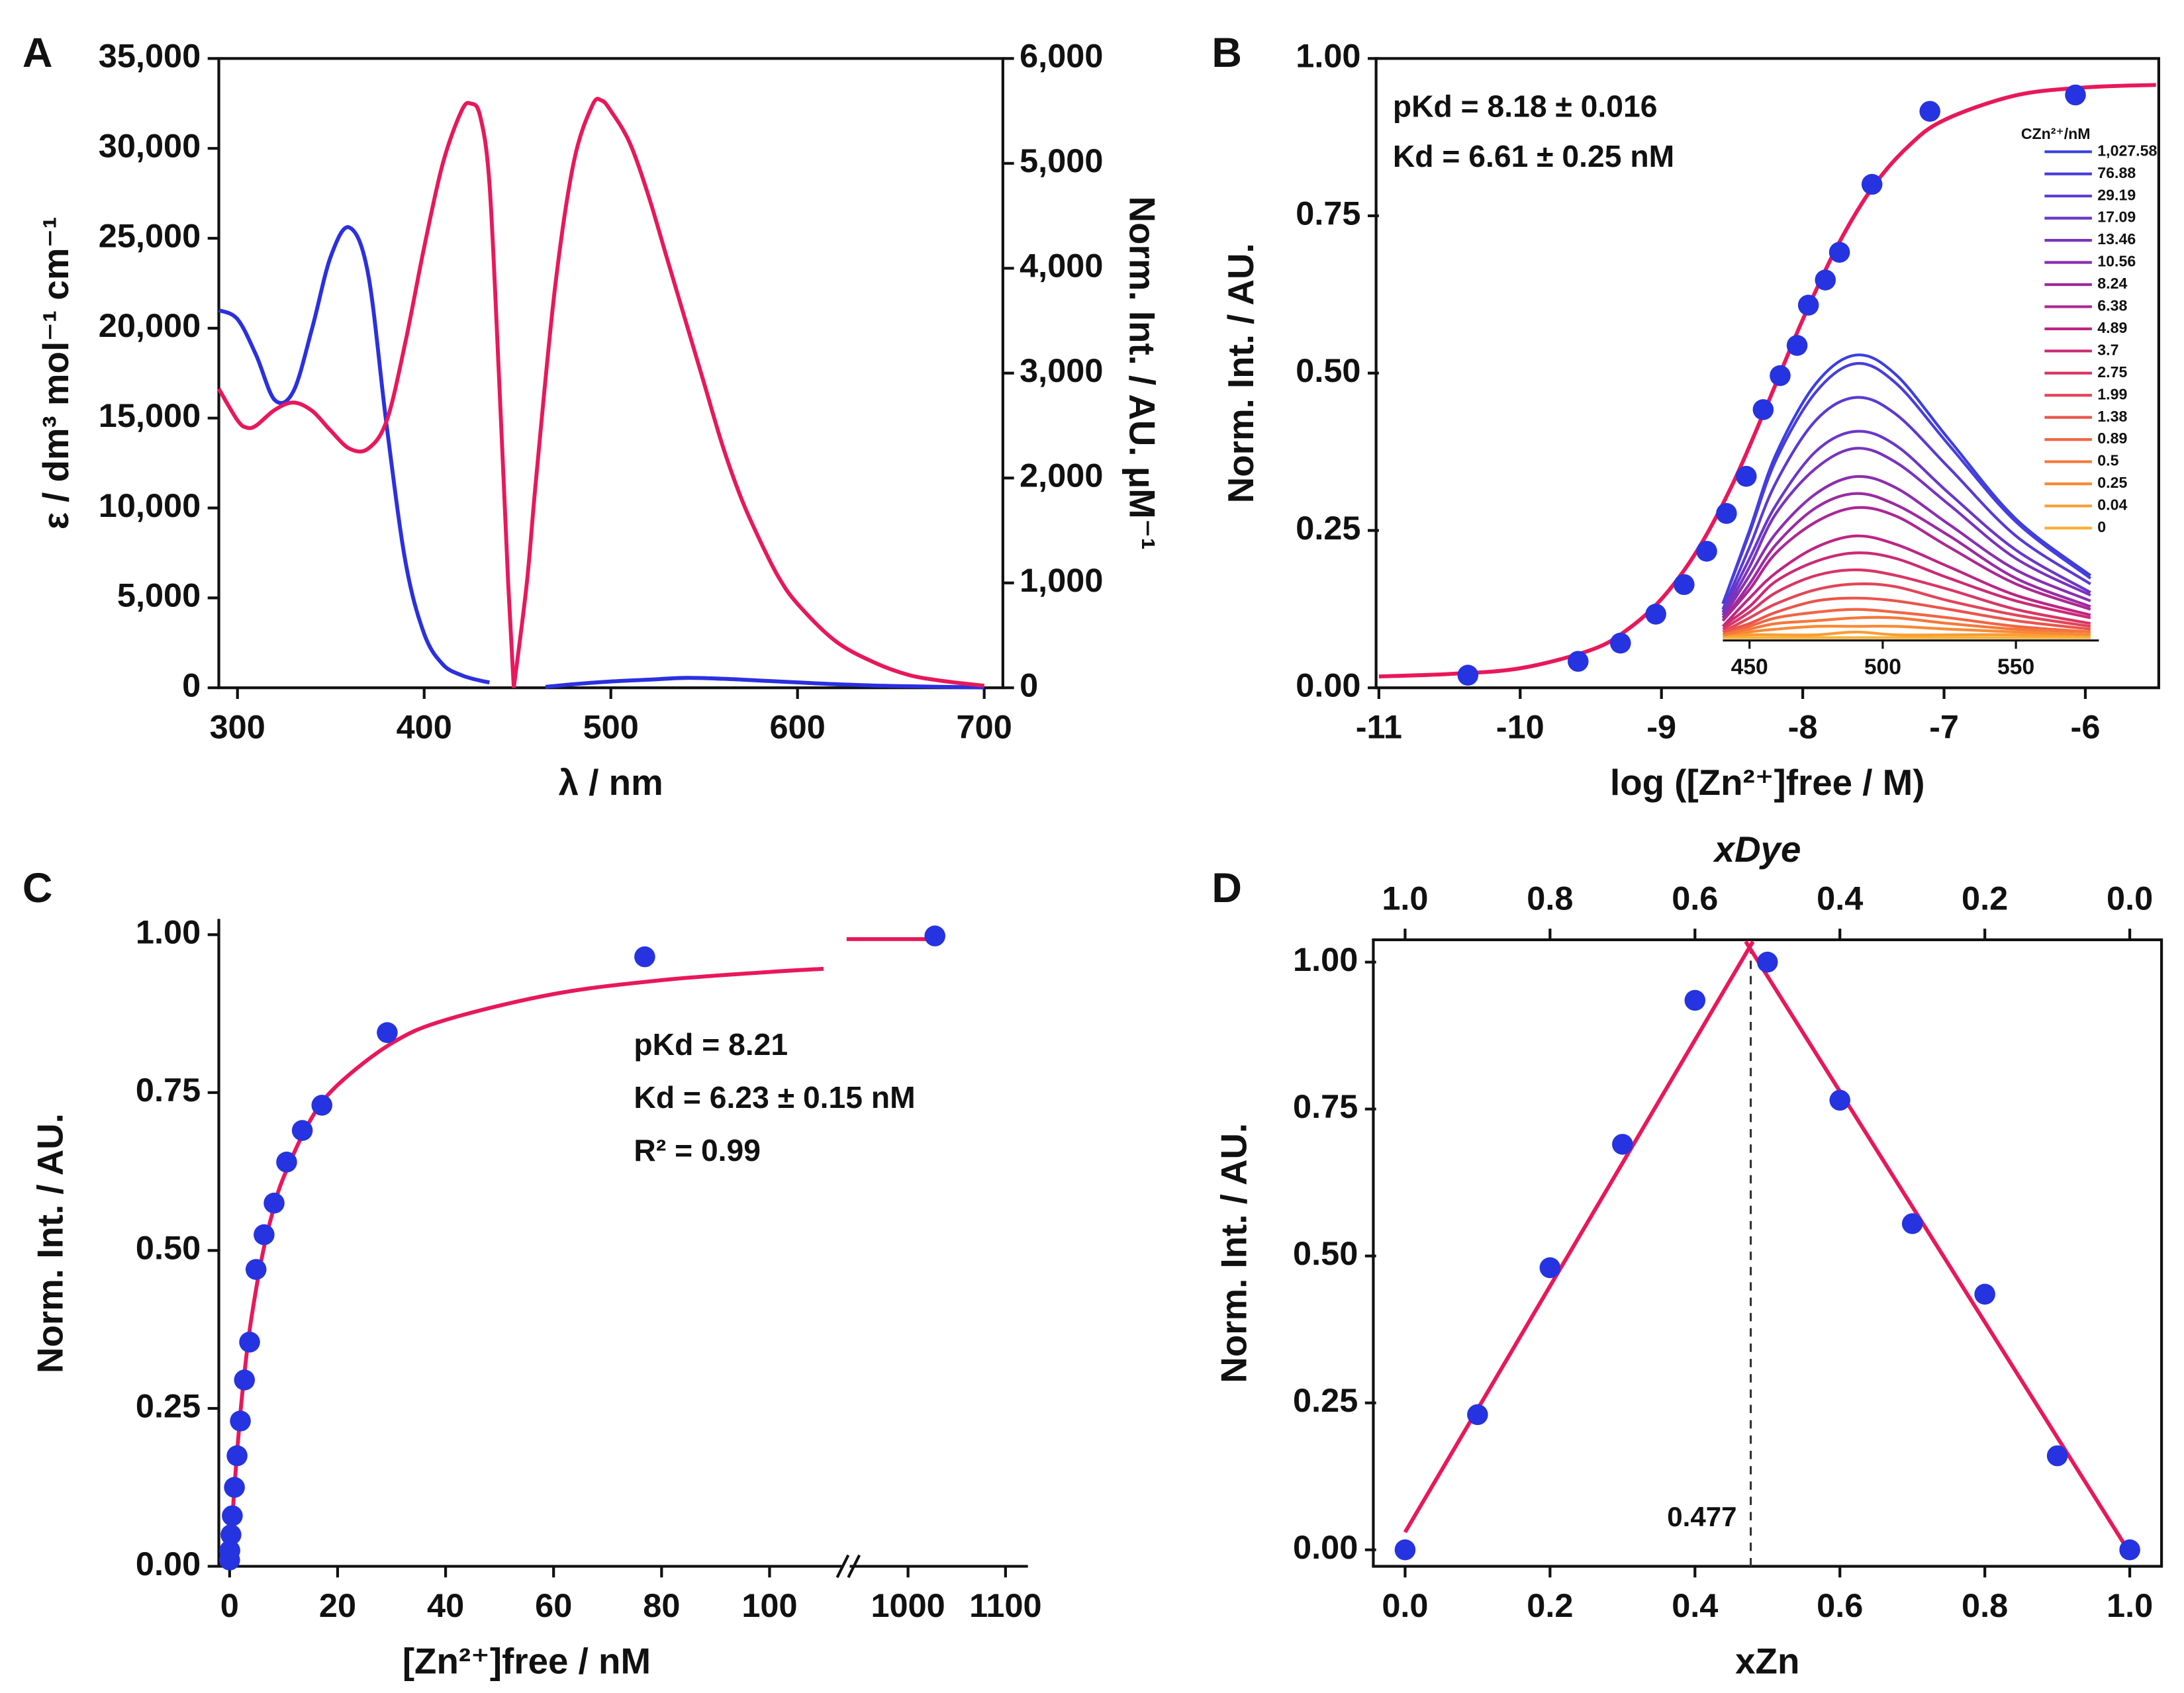  What do you see at coordinates (191, 685) in the screenshot?
I see `y-tick-label: 0` at bounding box center [191, 685].